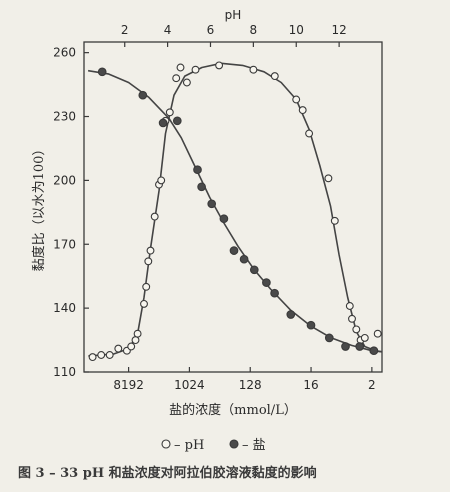 This screenshot has height=492, width=450. What do you see at coordinates (310, 385) in the screenshot?
I see `bottom-tick-label: 16` at bounding box center [310, 385].